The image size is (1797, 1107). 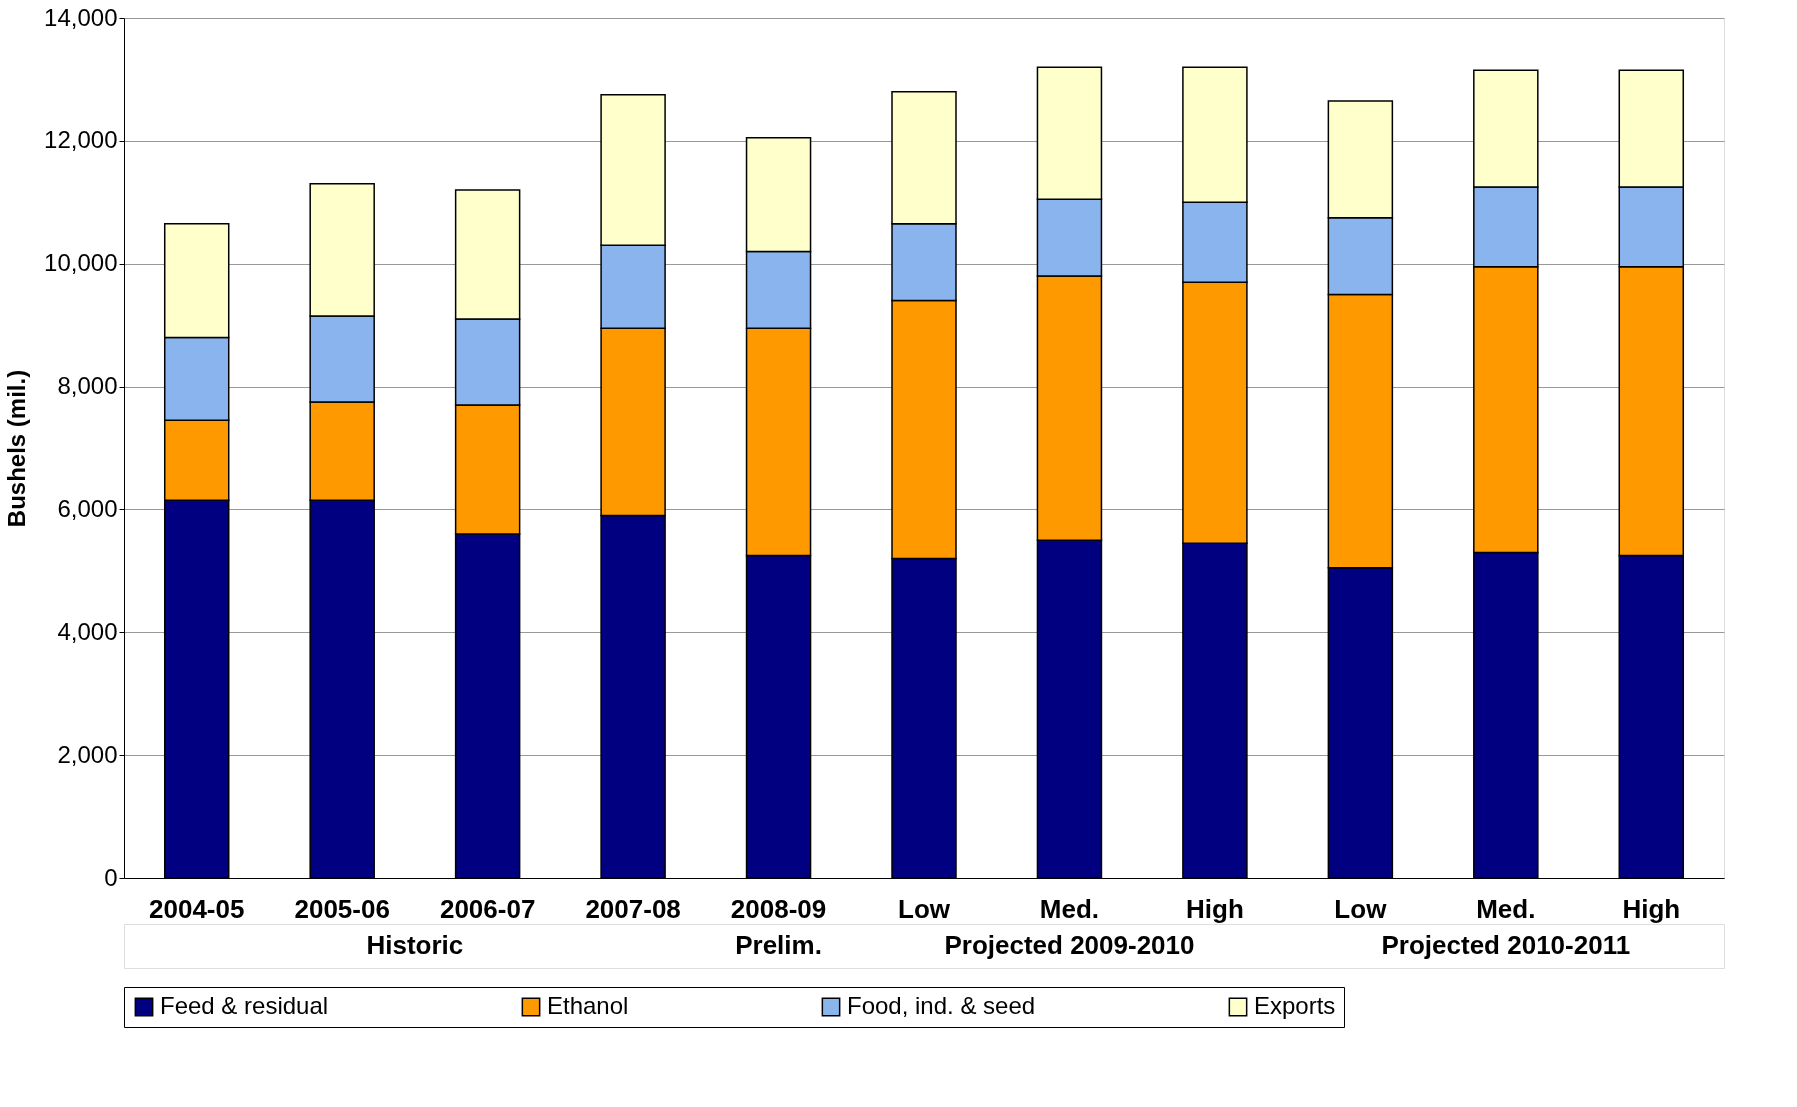 What do you see at coordinates (197, 908) in the screenshot?
I see `x-tick-label: 2004-05` at bounding box center [197, 908].